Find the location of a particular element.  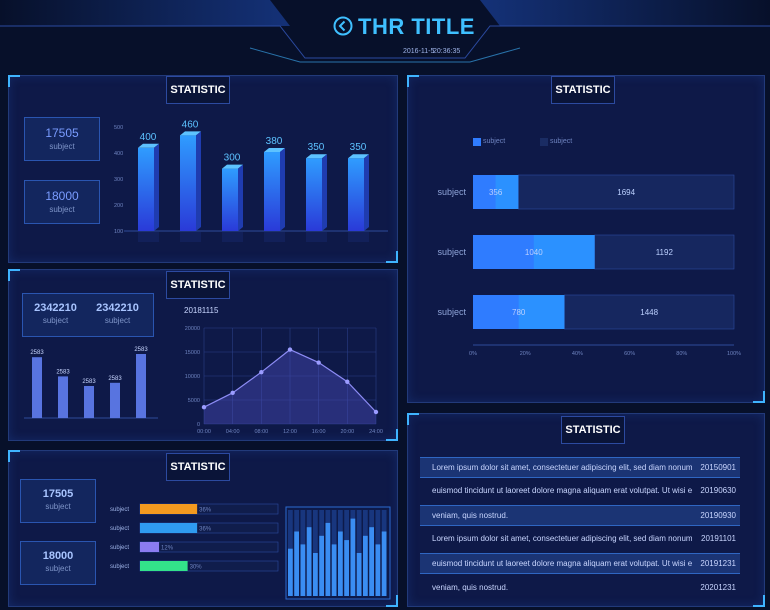

bar-chart-3d: 500 400 300 200 100 400 460 300 380 350 350 is located at coordinates (251, 180).